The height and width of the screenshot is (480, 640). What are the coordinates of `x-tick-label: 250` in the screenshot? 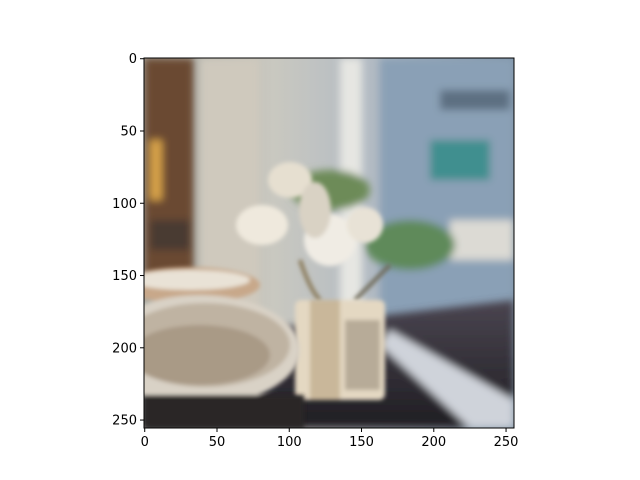 It's located at (506, 442).